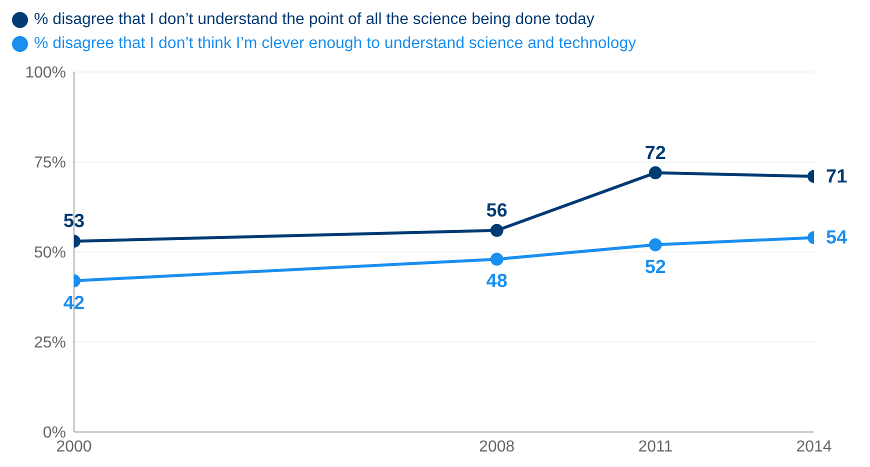 This screenshot has width=870, height=467. What do you see at coordinates (74, 303) in the screenshot?
I see `data-label: 42` at bounding box center [74, 303].